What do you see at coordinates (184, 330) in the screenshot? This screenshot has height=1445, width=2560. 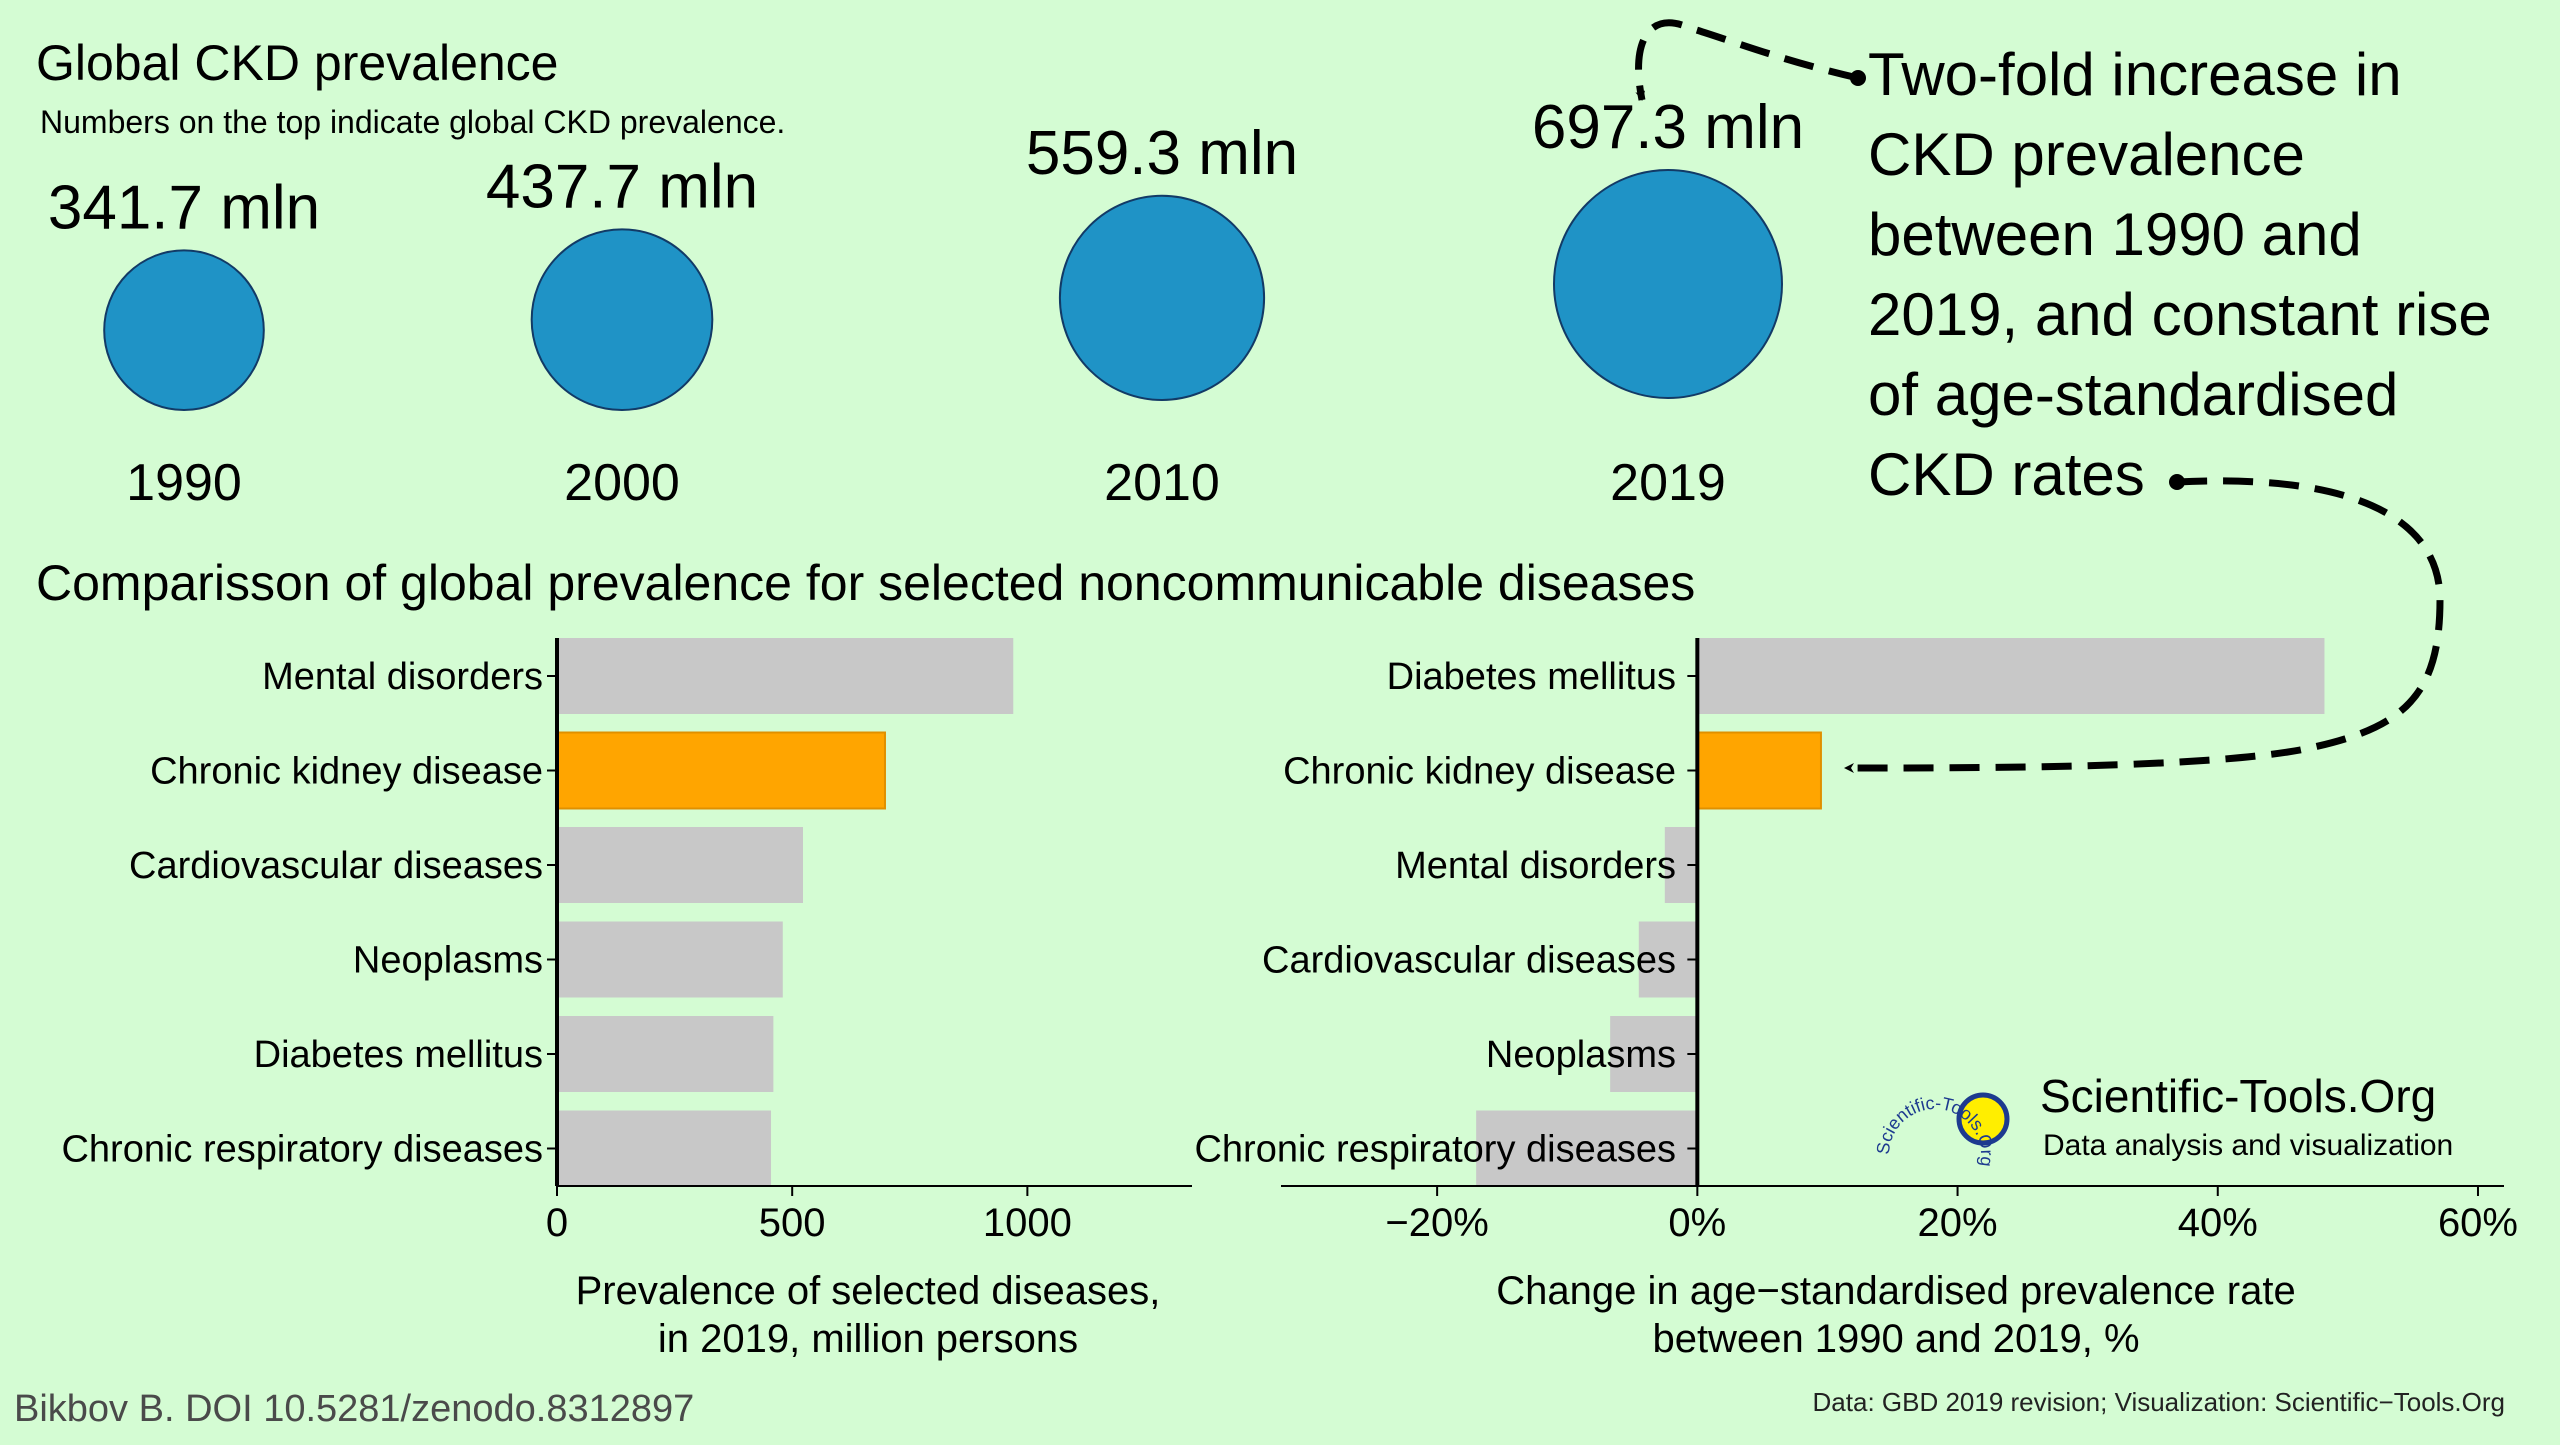 I see `bubble-1990` at bounding box center [184, 330].